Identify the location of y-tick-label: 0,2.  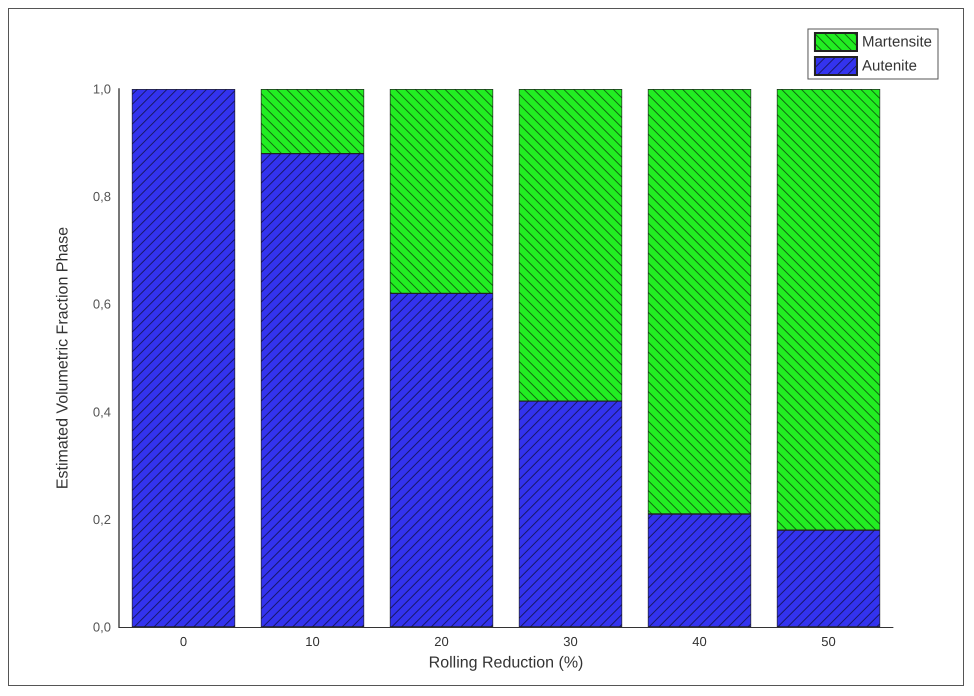
(101, 519).